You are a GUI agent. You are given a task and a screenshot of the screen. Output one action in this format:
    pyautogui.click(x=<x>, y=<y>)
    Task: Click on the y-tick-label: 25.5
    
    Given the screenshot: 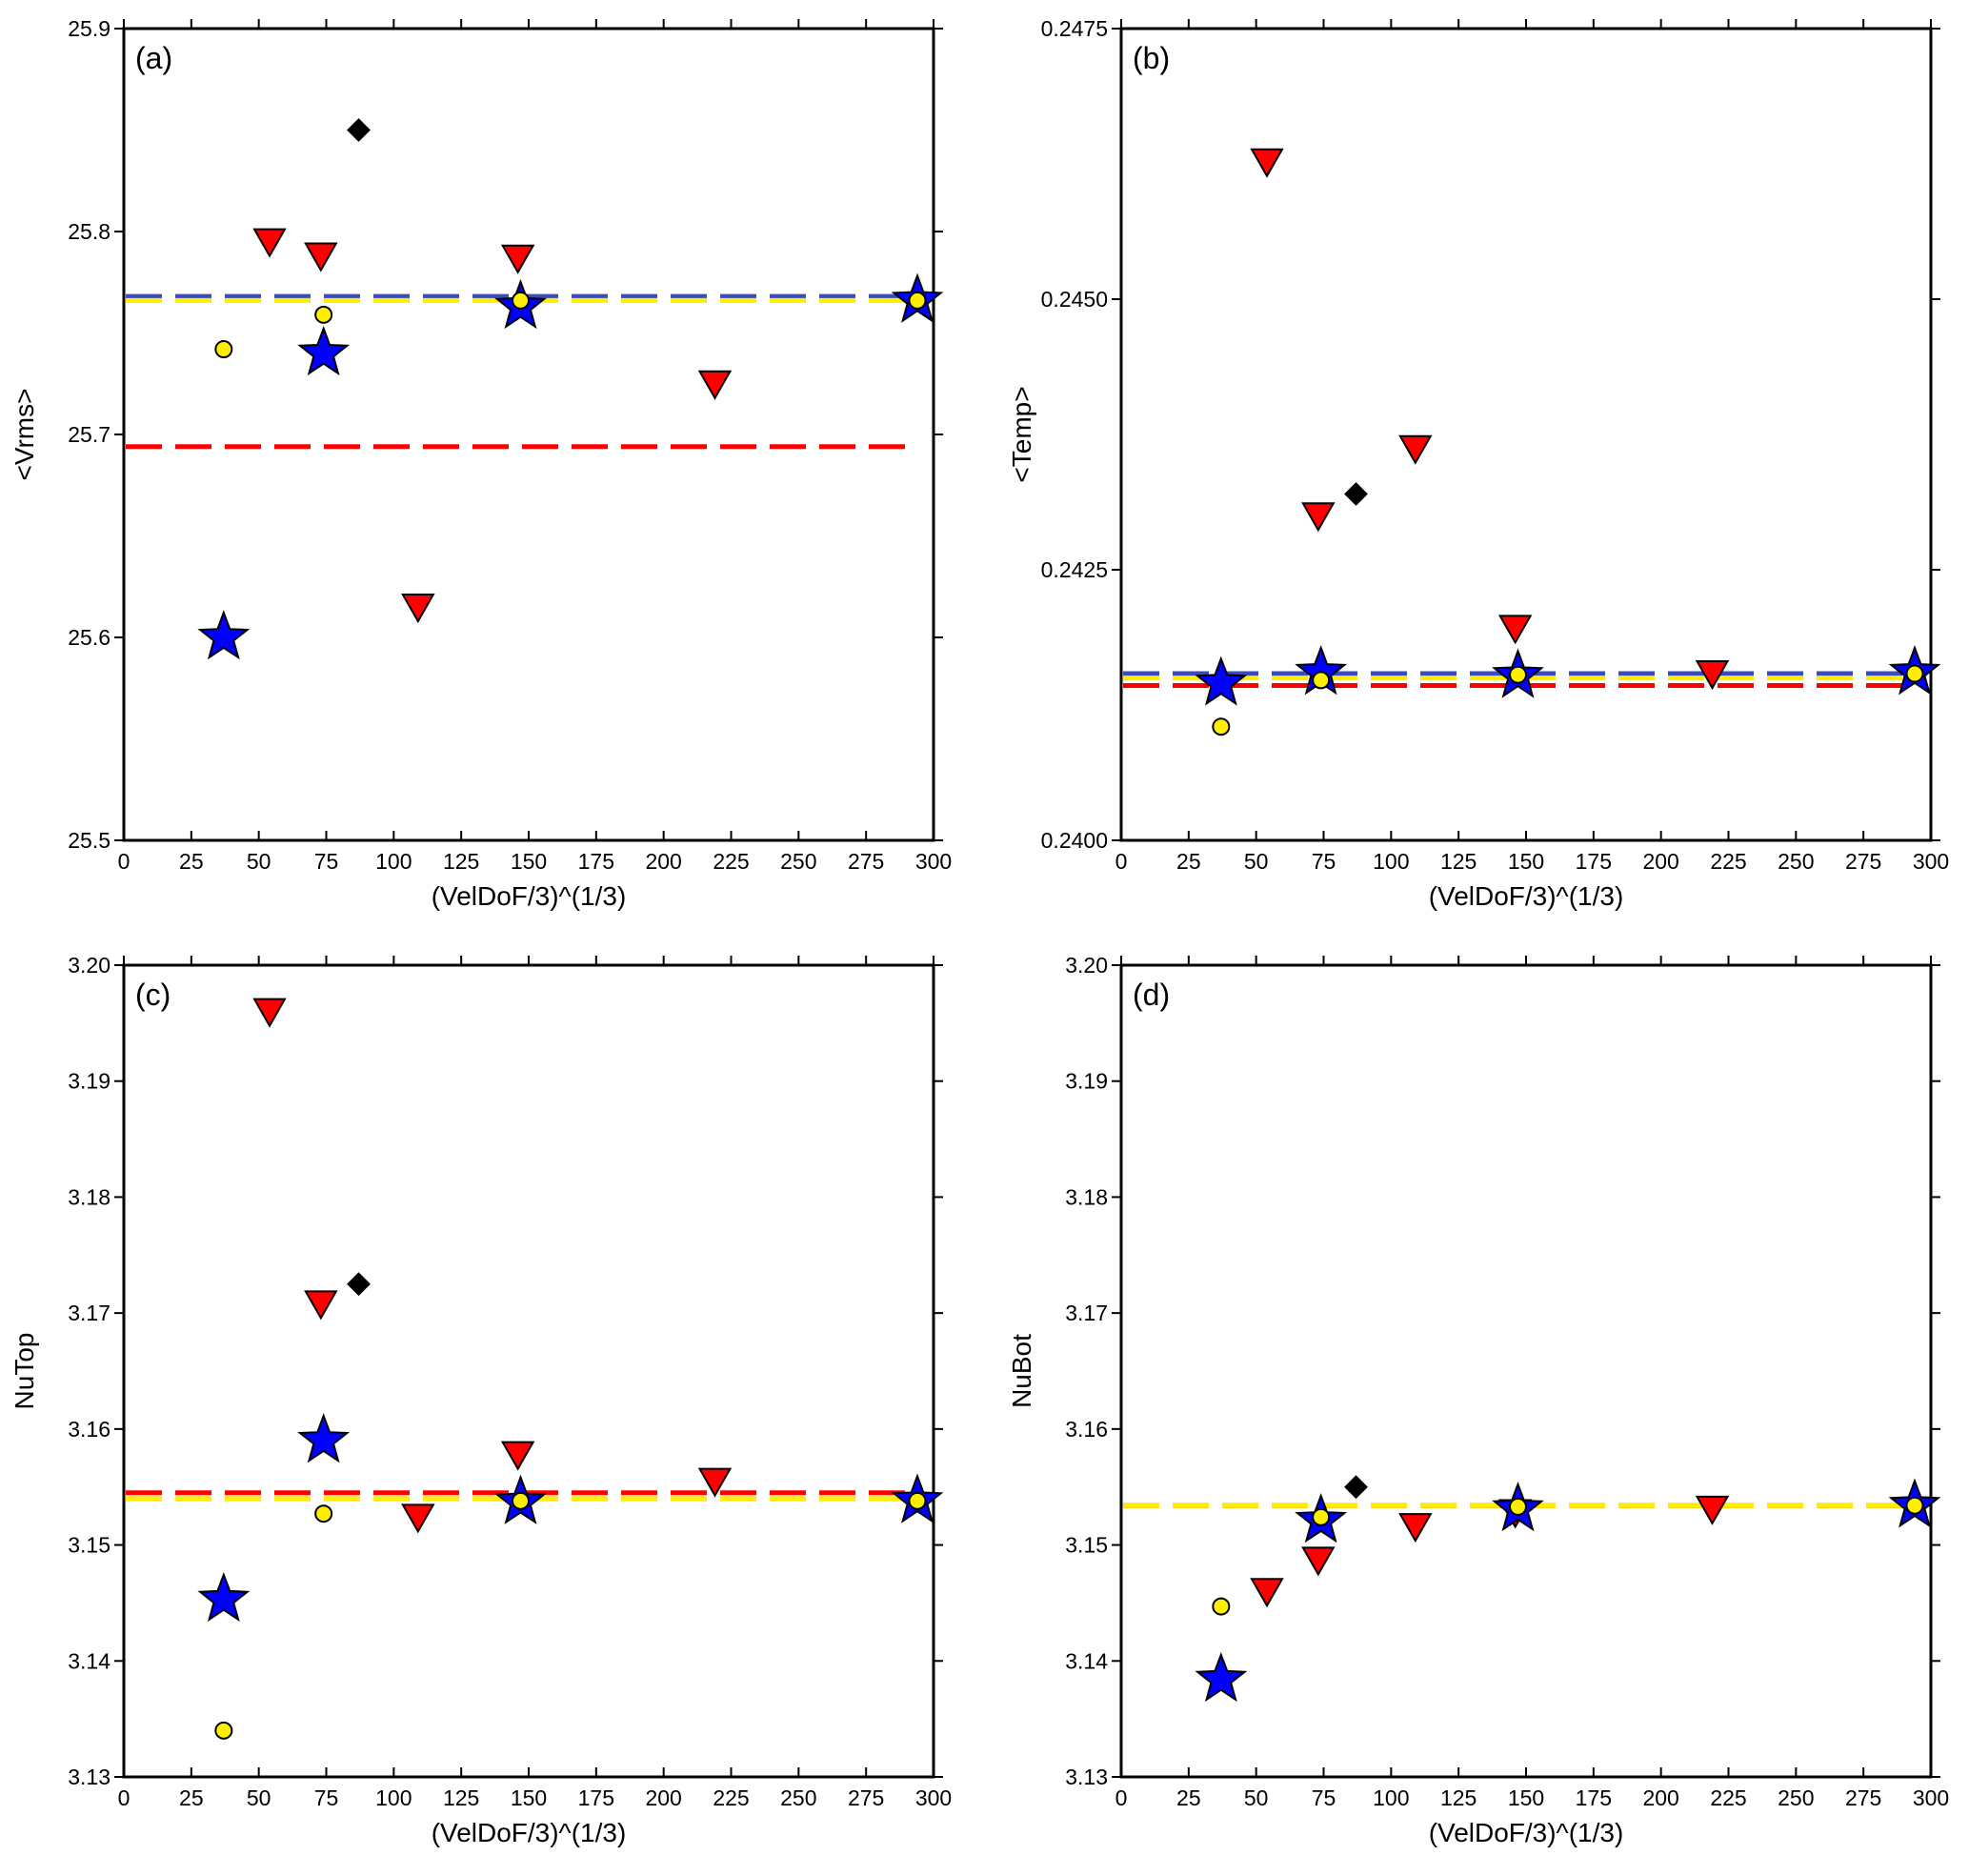 What is the action you would take?
    pyautogui.click(x=89, y=840)
    